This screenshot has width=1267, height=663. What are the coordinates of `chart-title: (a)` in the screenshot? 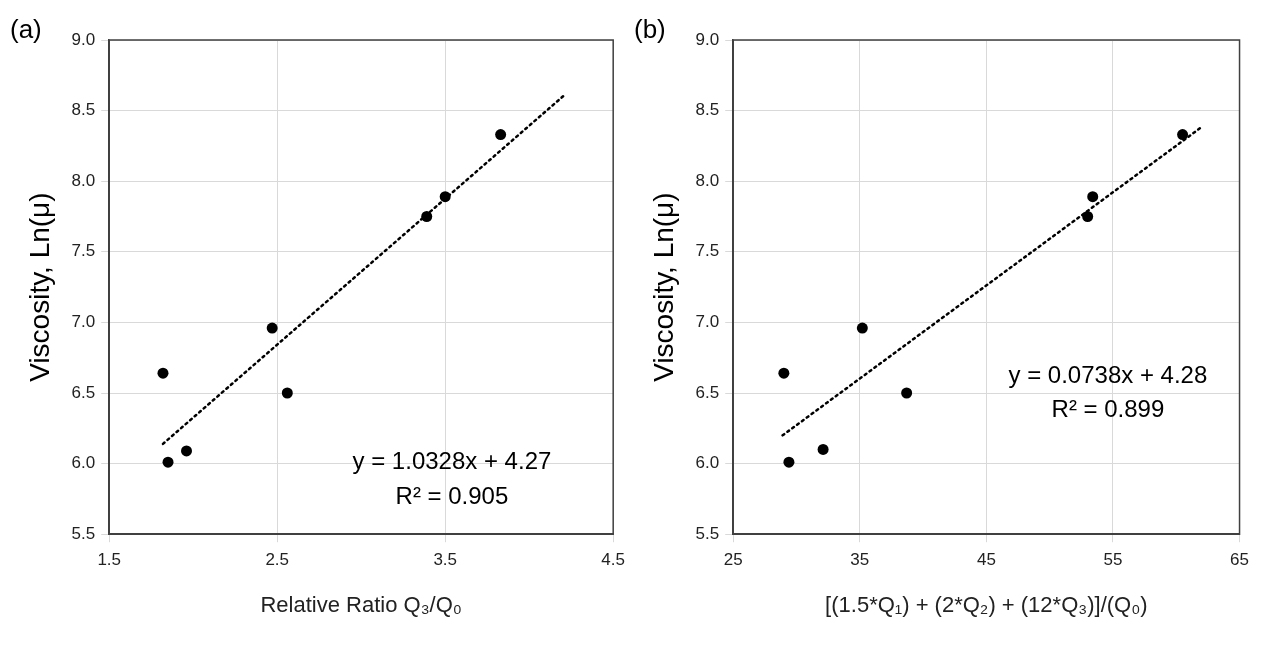 It's located at (26, 29).